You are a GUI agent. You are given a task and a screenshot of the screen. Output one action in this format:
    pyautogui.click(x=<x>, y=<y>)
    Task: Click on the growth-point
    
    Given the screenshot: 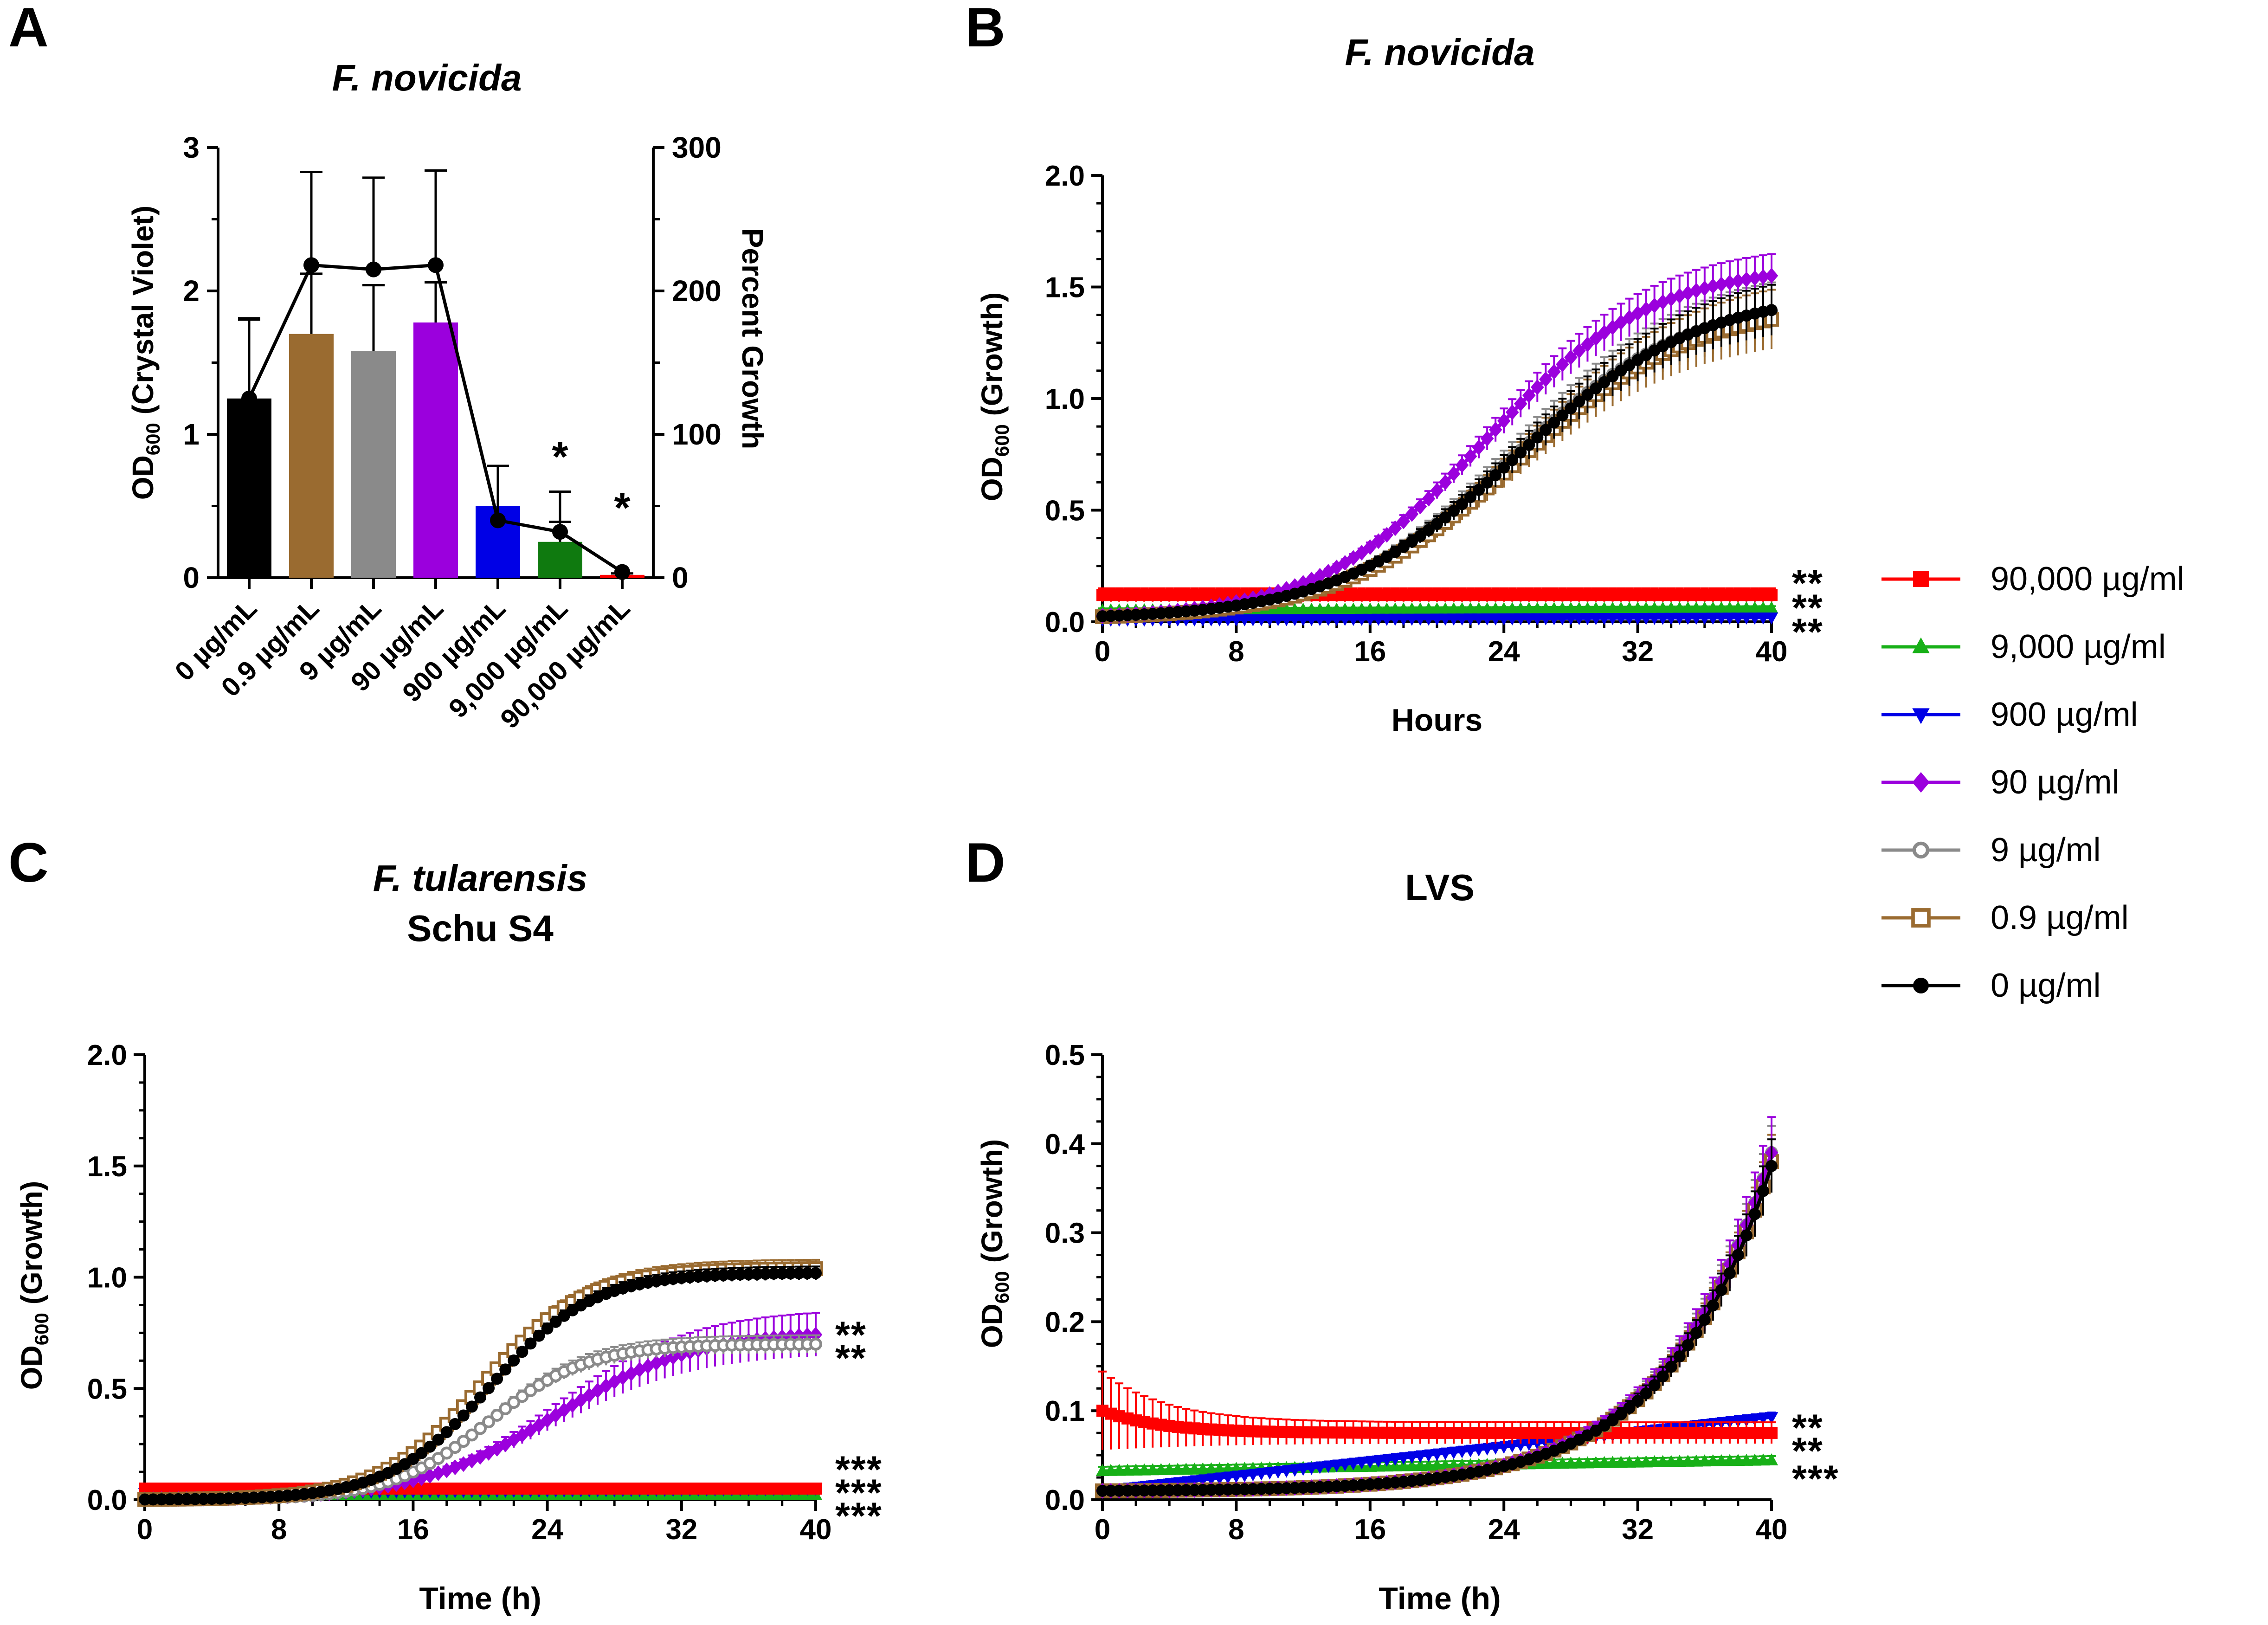 What is the action you would take?
    pyautogui.click(x=622, y=572)
    